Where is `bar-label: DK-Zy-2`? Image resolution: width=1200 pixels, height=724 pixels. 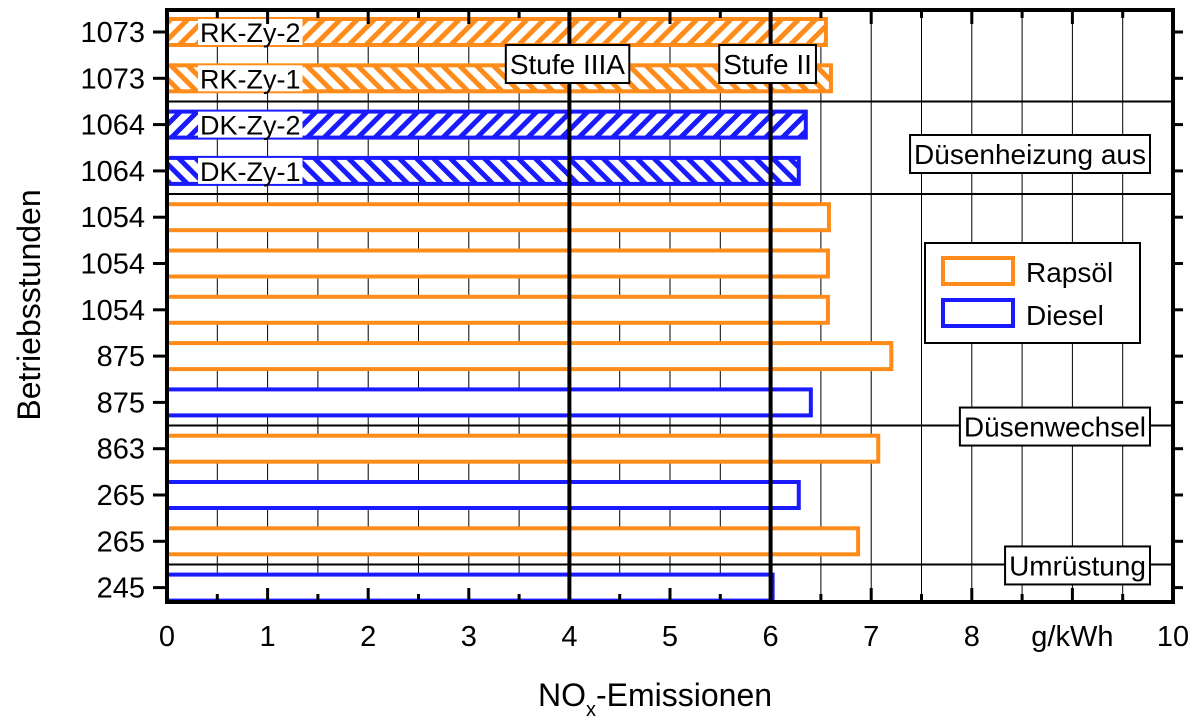 bar-label: DK-Zy-2 is located at coordinates (250, 126).